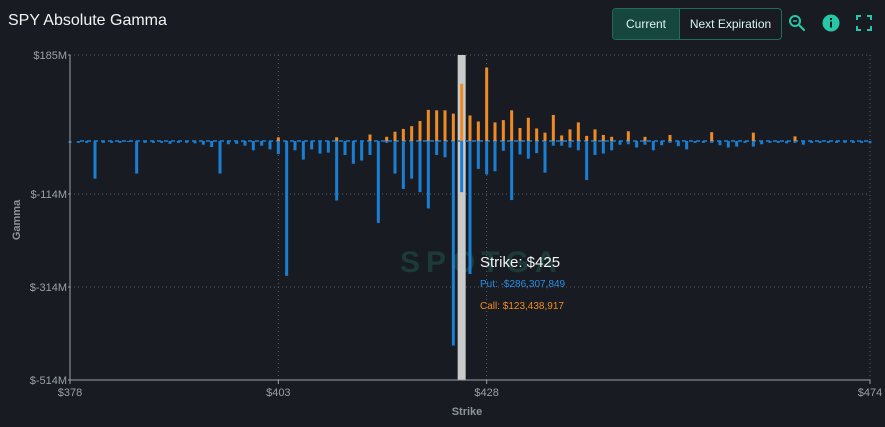 This screenshot has height=427, width=885. Describe the element at coordinates (864, 23) in the screenshot. I see `fullscreen-icon` at that location.